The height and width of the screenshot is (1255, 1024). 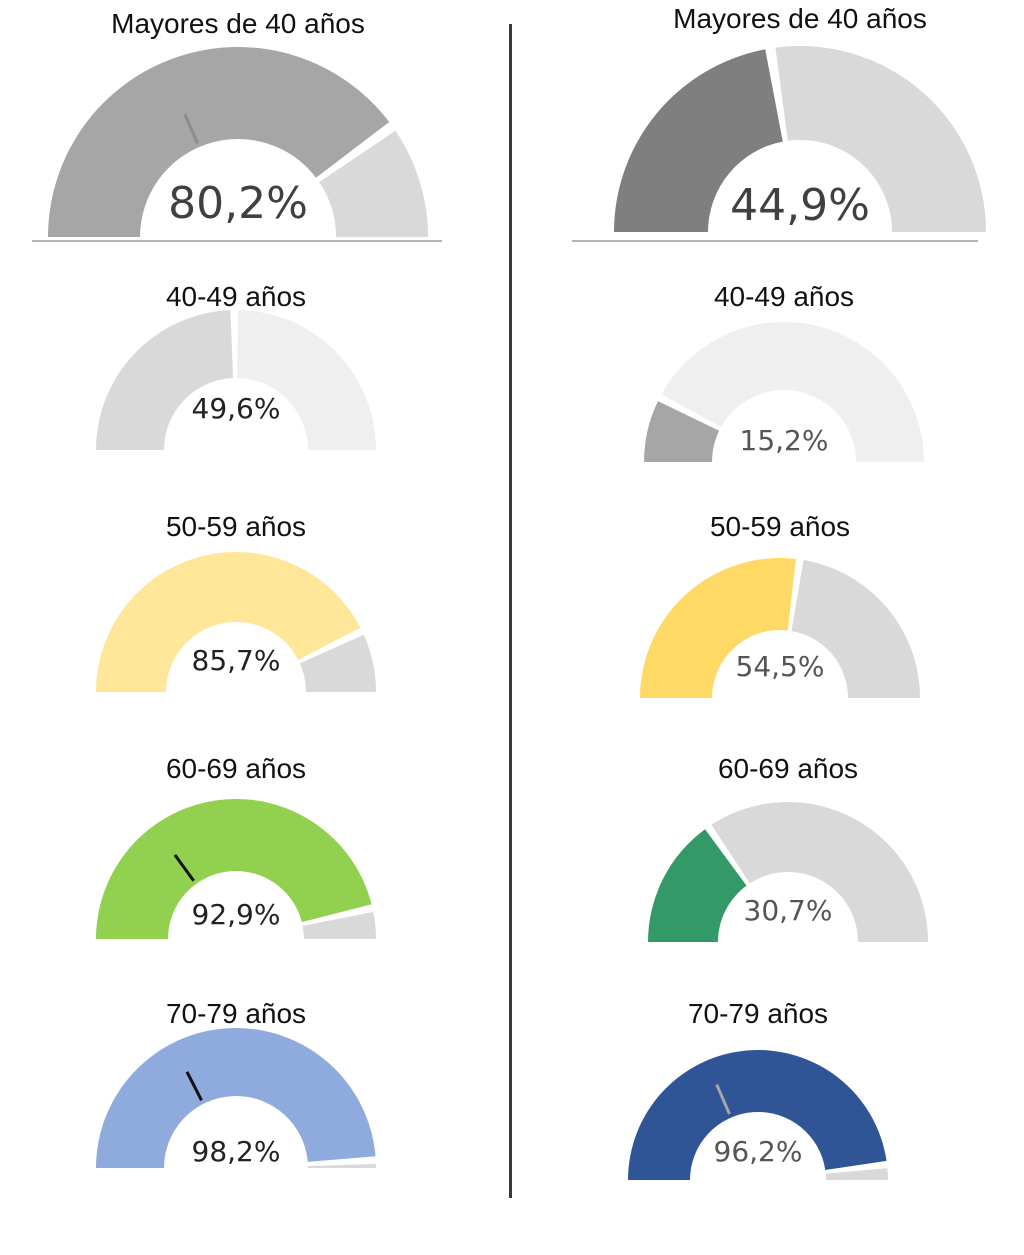 I want to click on gauge-value-label: 15,2%, so click(x=784, y=440).